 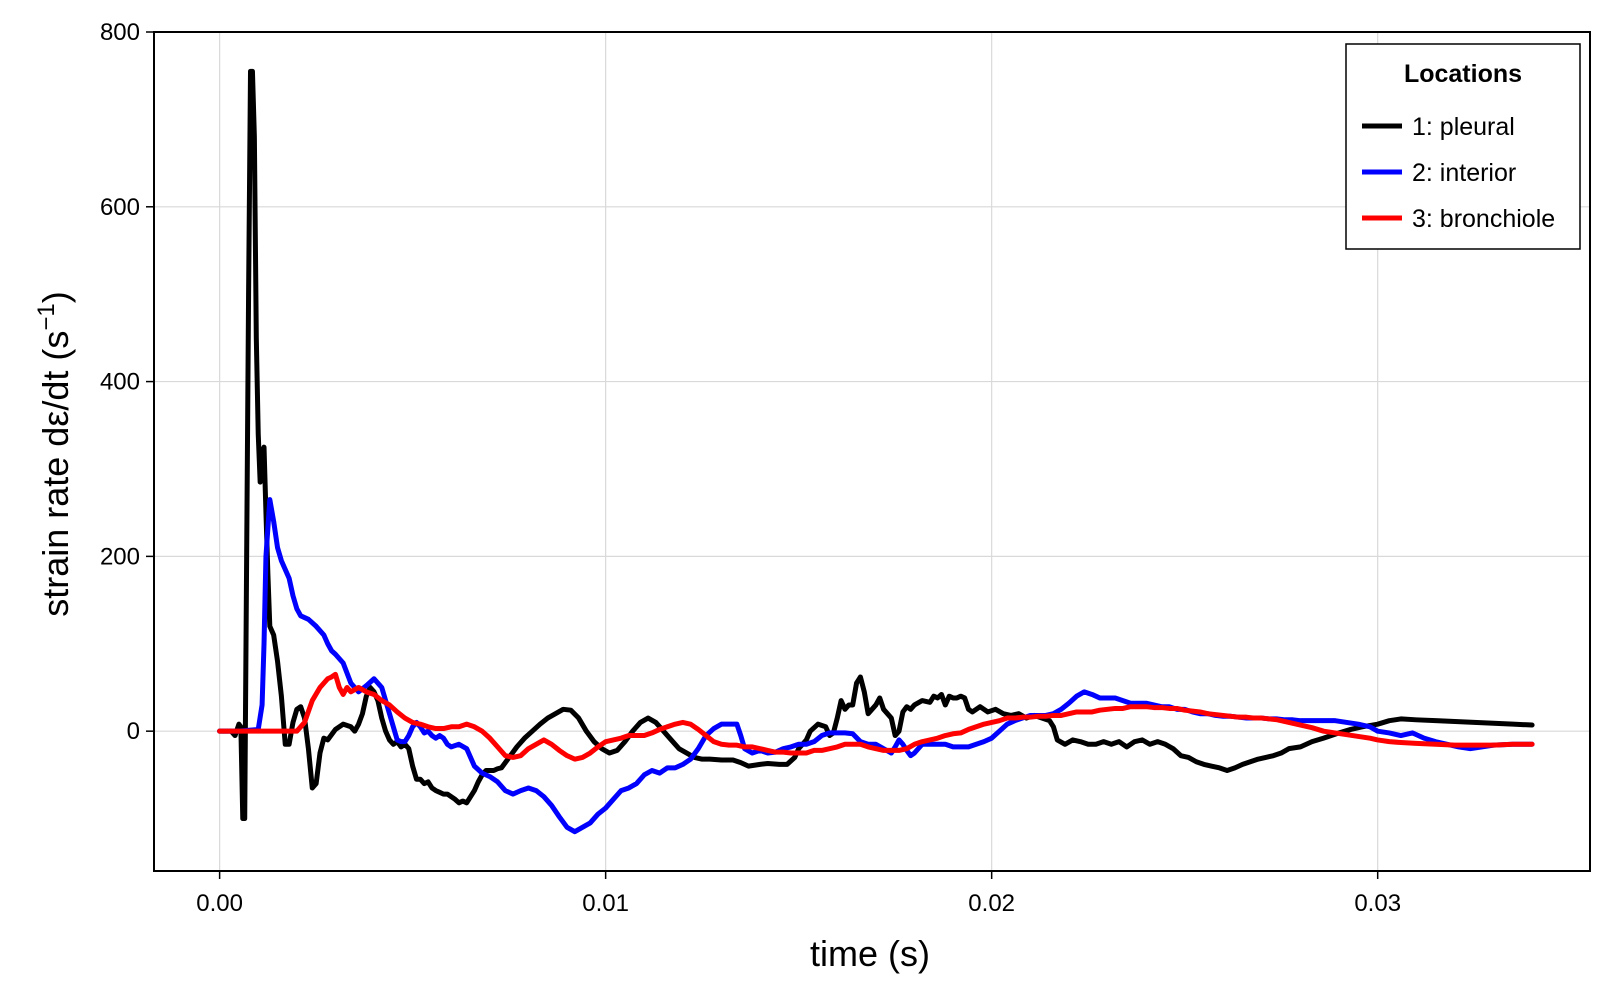 I want to click on legend-box, so click(x=1463, y=146).